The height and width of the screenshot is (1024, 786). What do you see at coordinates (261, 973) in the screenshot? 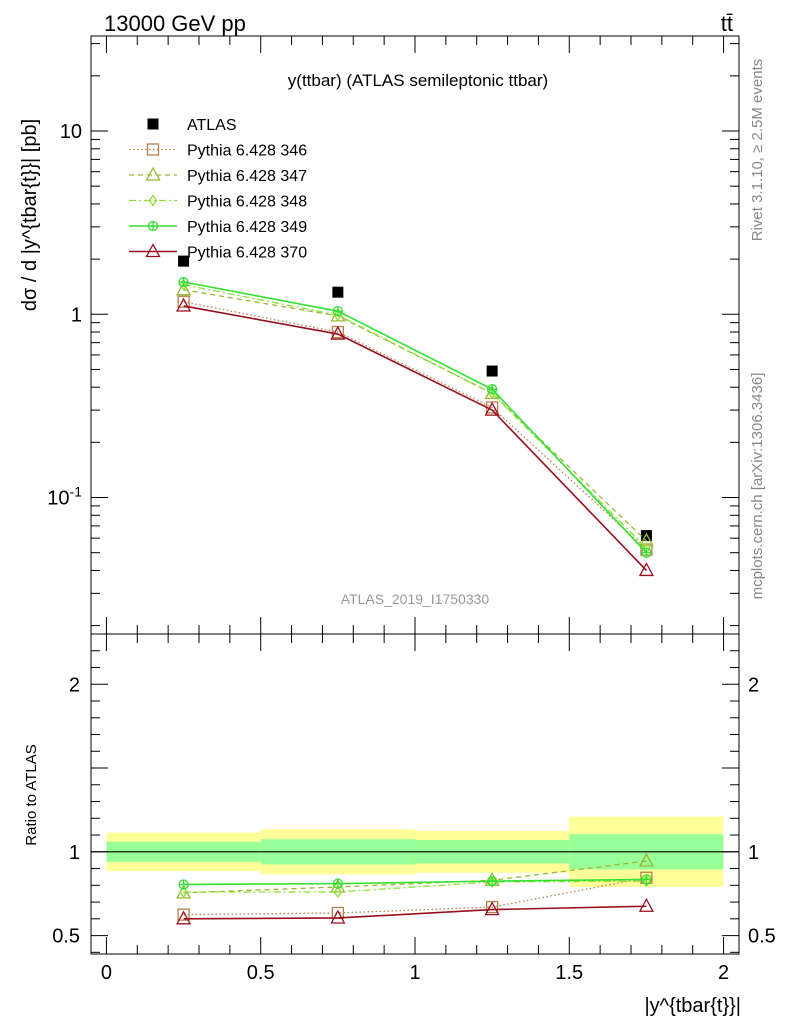
I see `xtick-label-0-5: 0.5` at bounding box center [261, 973].